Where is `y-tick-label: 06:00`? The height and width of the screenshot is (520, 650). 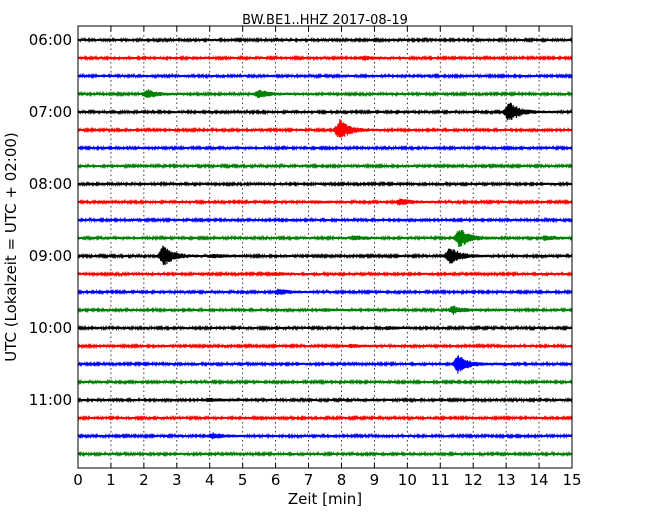 y-tick-label: 06:00 is located at coordinates (50, 40).